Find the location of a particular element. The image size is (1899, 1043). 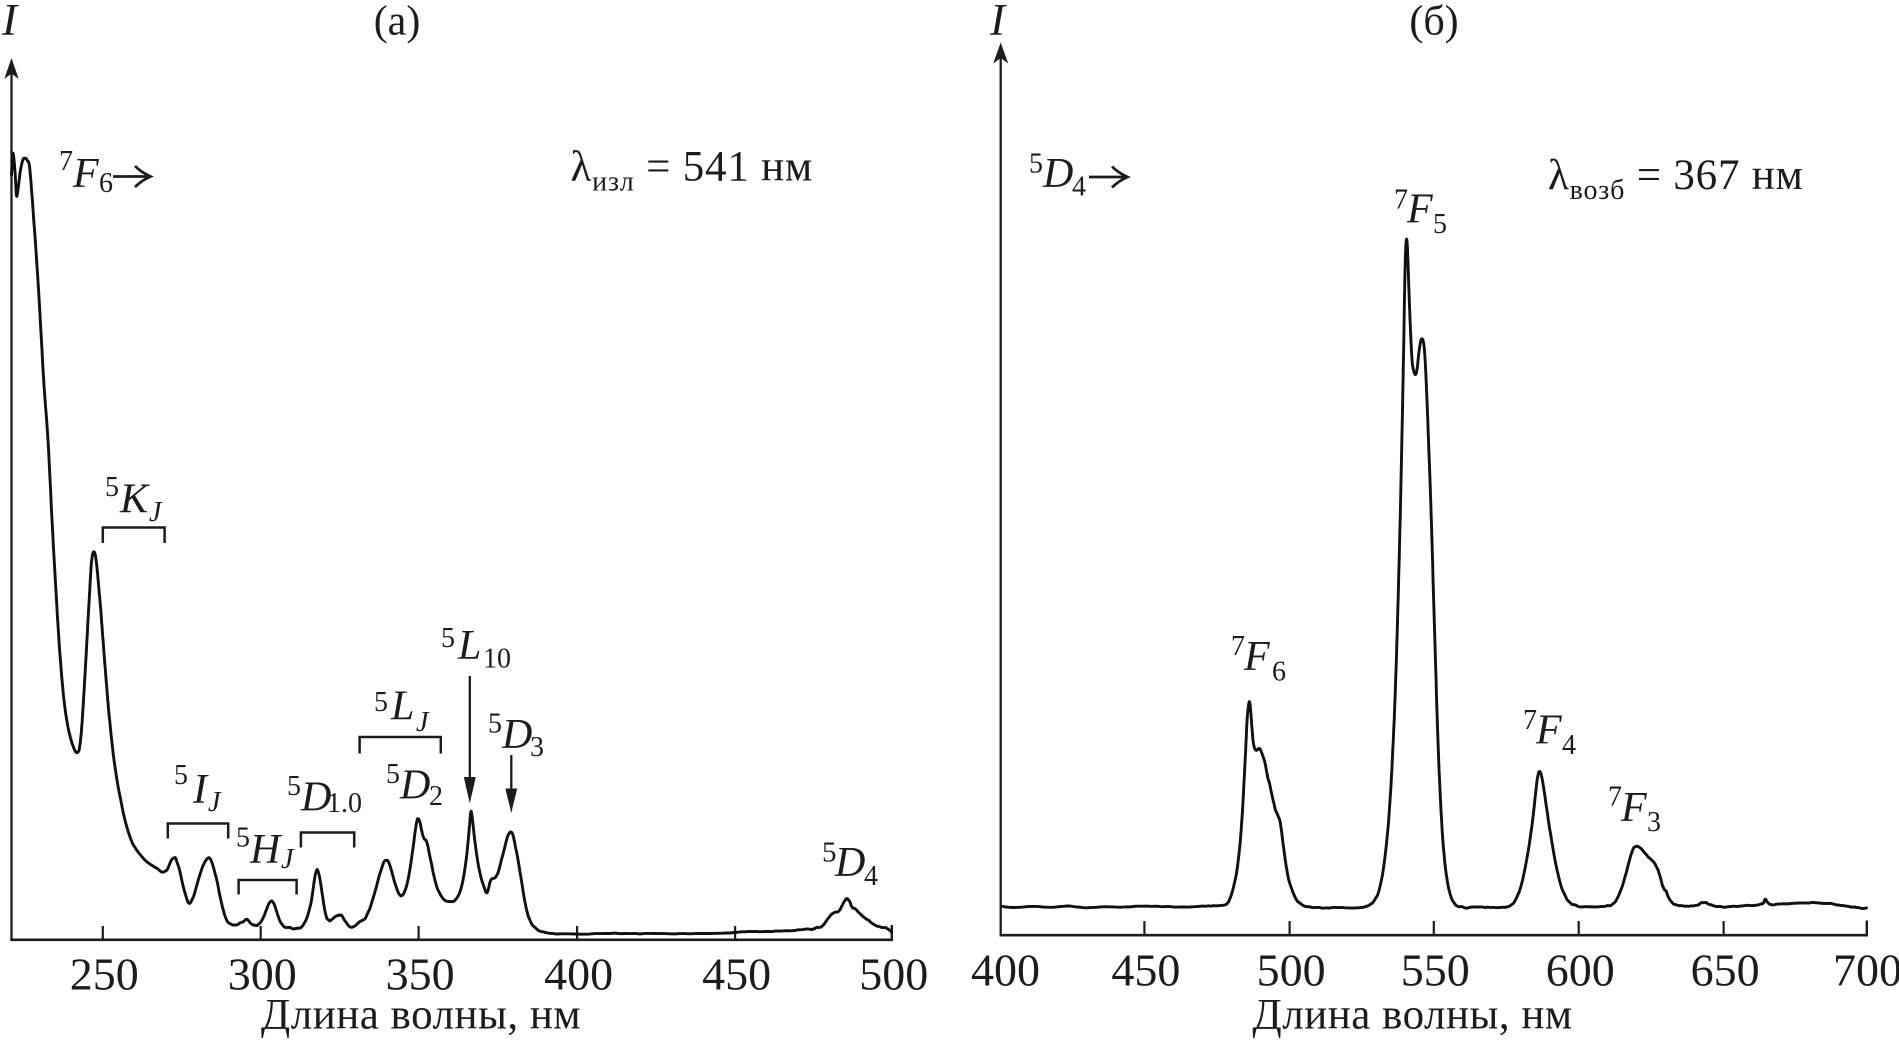

svg-text: H is located at coordinates (266, 850).